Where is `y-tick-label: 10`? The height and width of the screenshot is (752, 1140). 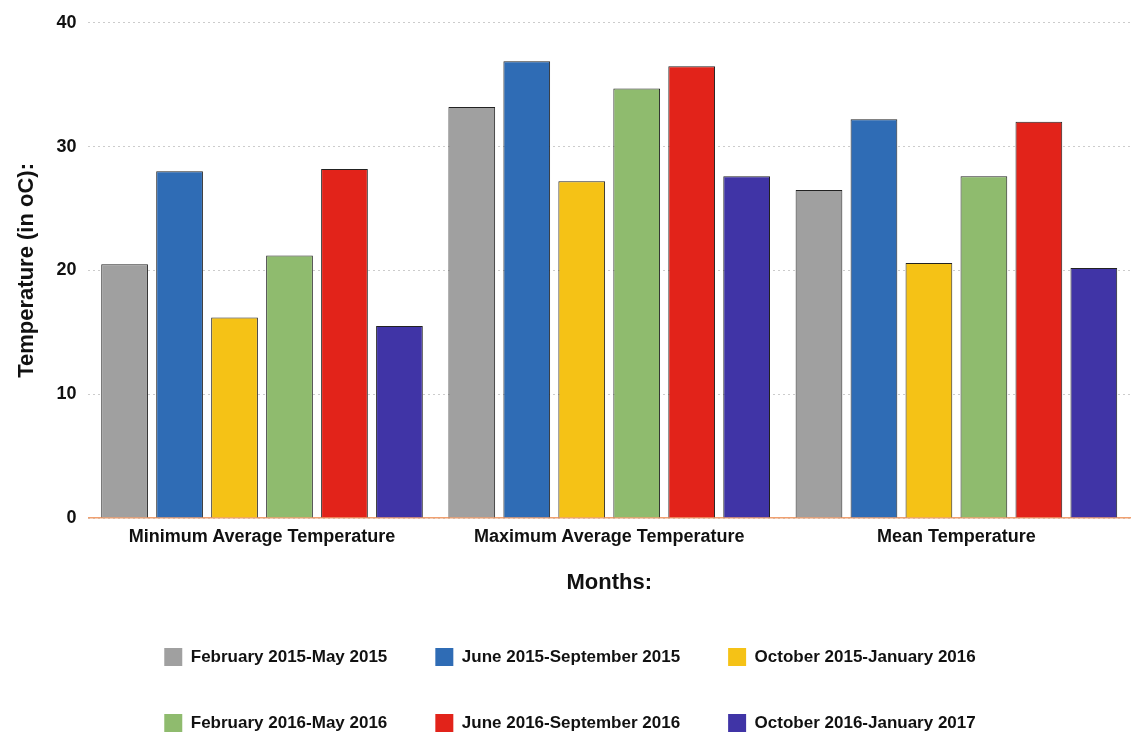
y-tick-label: 10 is located at coordinates (66, 393).